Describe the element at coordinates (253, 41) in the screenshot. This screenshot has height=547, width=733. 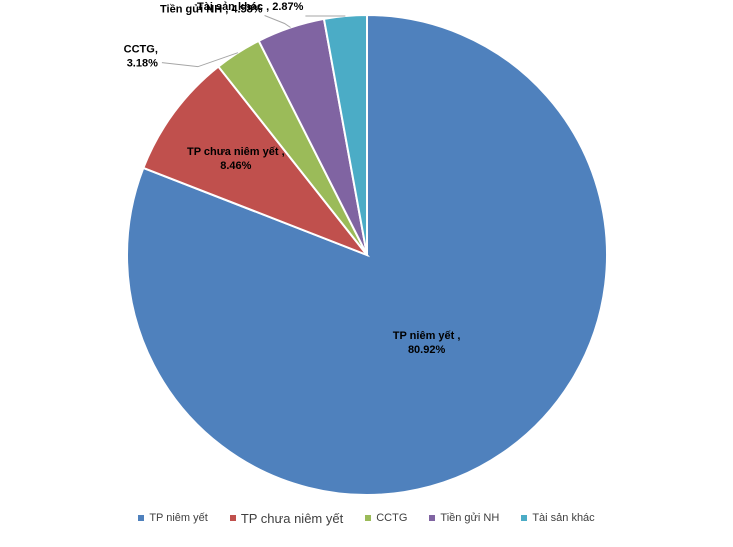
I see `leader-lines` at that location.